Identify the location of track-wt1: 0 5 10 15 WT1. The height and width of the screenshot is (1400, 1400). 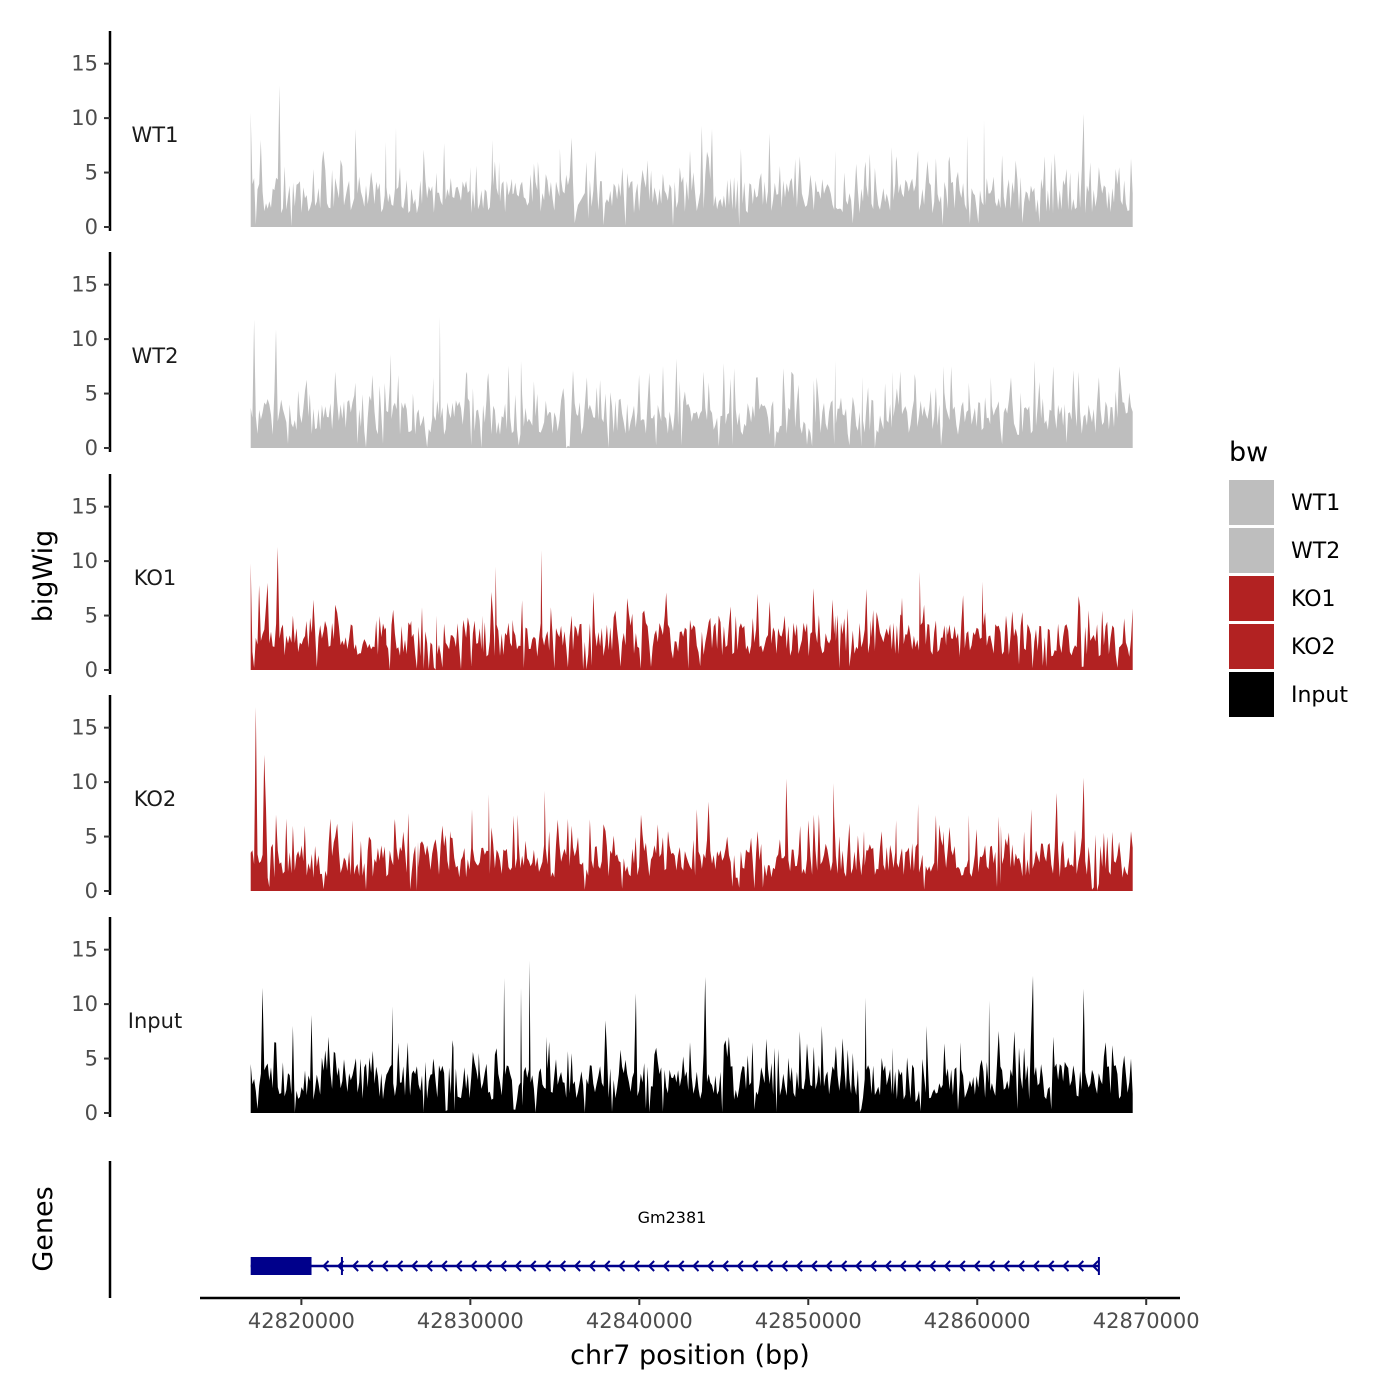
(602, 135).